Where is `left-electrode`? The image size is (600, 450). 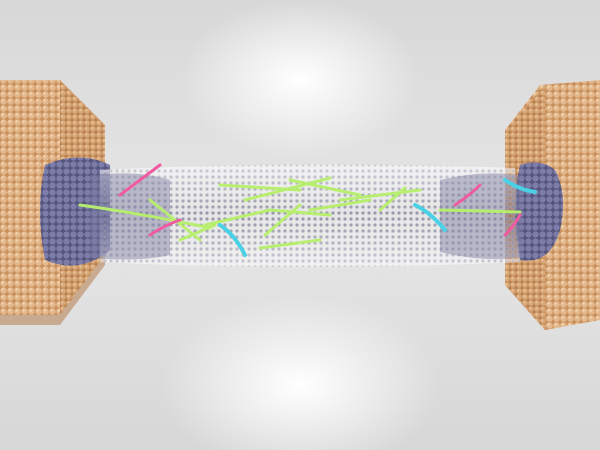
left-electrode is located at coordinates (55, 202).